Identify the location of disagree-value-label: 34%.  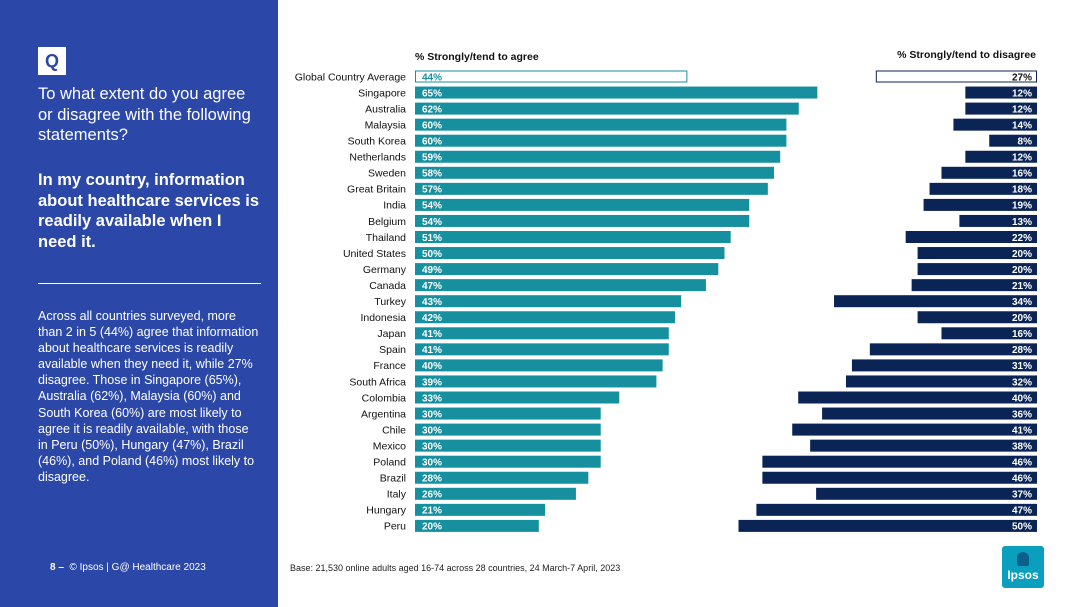
(1022, 302).